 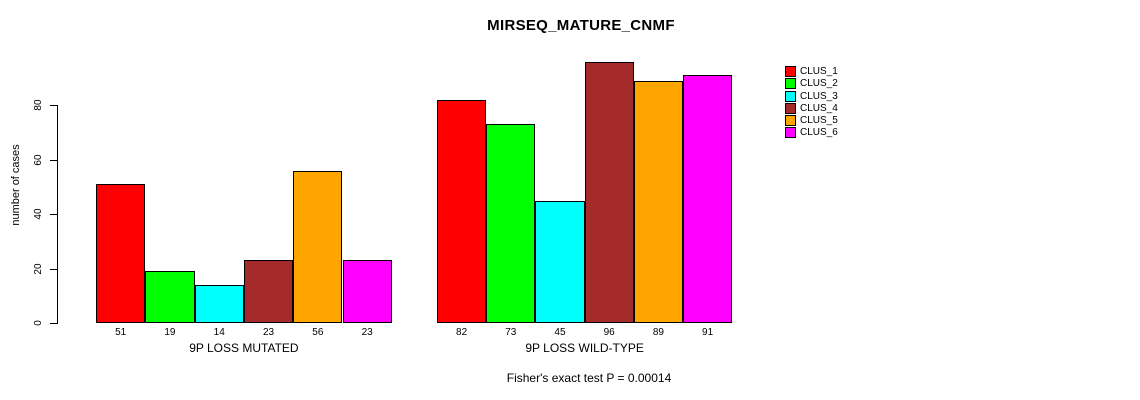 I want to click on bar-value-label: 19, so click(x=170, y=332).